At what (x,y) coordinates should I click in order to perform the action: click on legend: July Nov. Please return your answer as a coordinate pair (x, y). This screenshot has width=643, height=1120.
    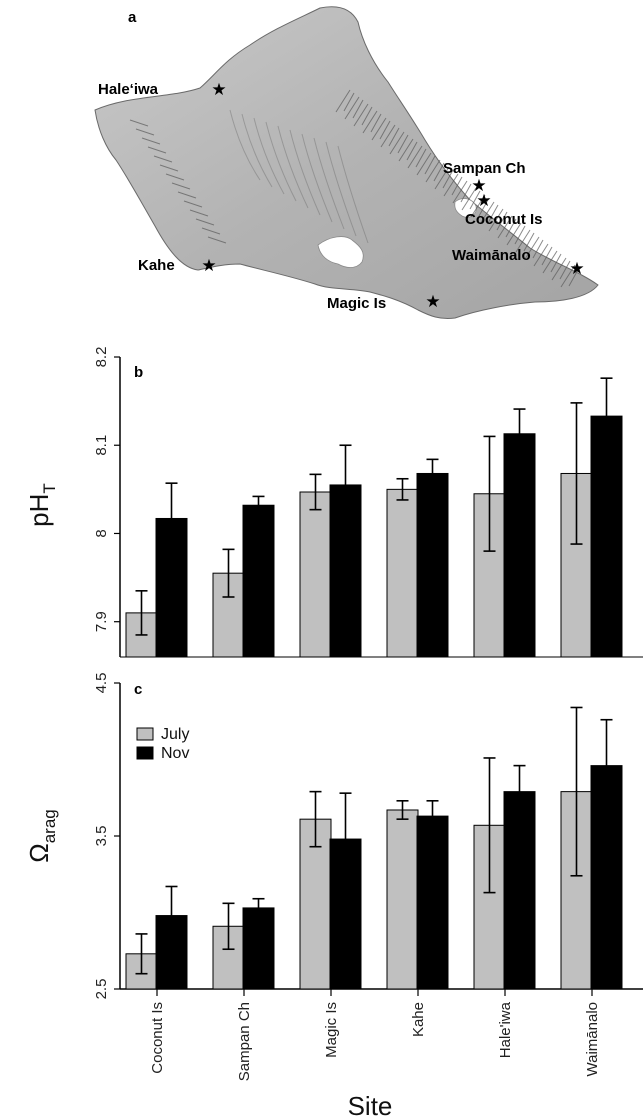
    Looking at the image, I should click on (162, 744).